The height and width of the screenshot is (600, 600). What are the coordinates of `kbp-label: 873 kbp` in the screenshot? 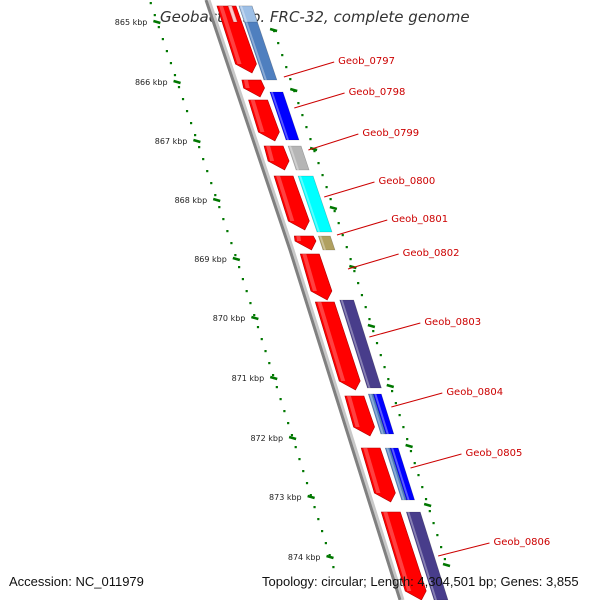 It's located at (285, 497).